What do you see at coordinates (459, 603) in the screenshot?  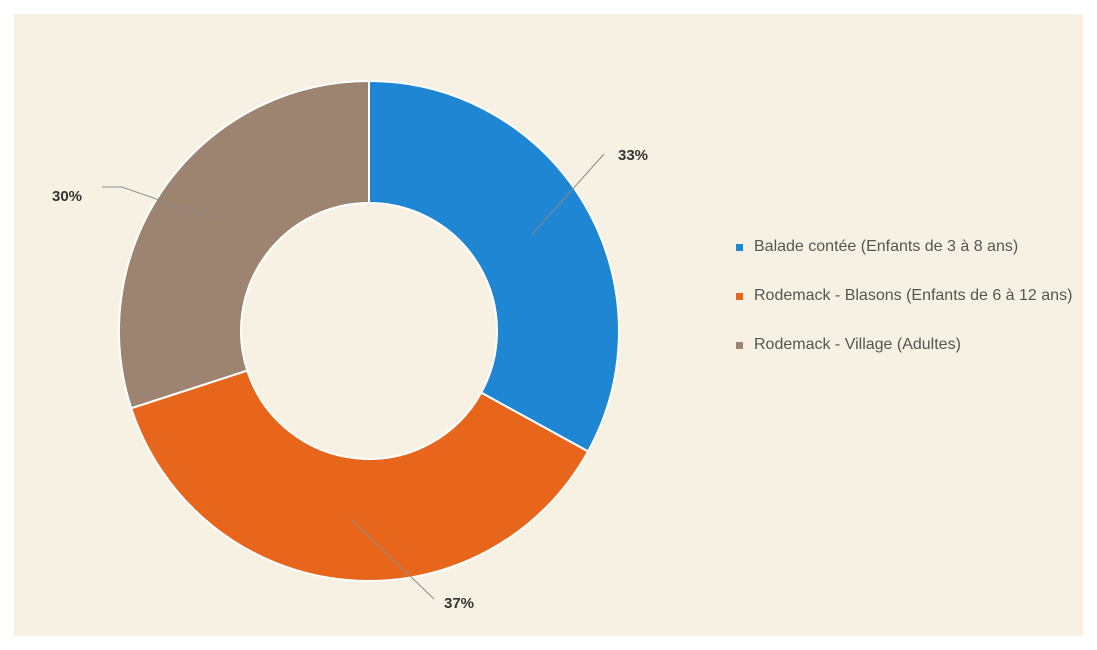 I see `data-label-blasons: 37%` at bounding box center [459, 603].